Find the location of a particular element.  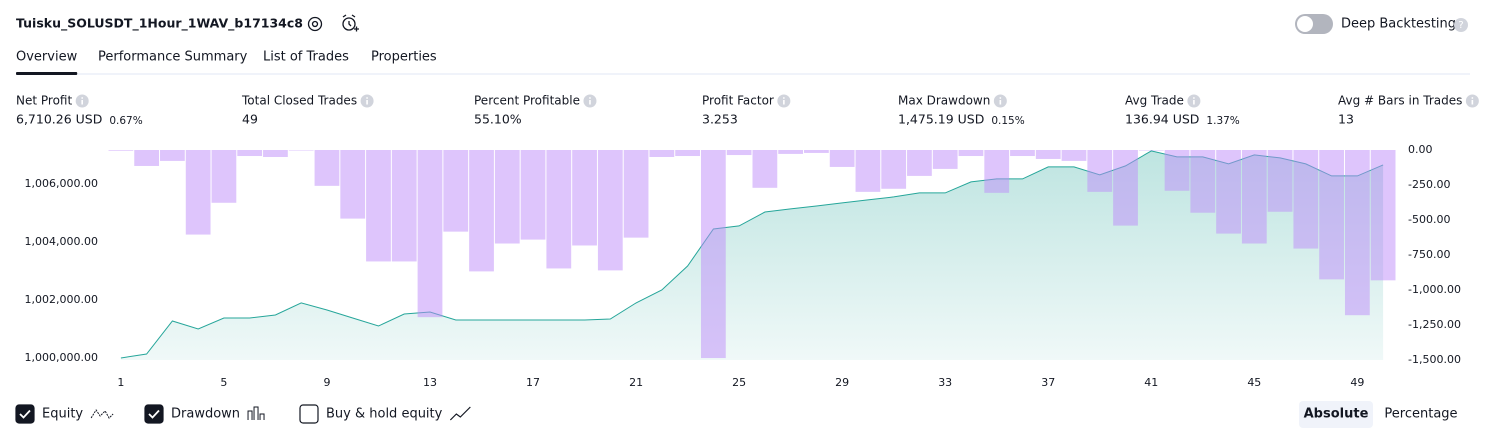

metric-value: 3.253 is located at coordinates (720, 119).